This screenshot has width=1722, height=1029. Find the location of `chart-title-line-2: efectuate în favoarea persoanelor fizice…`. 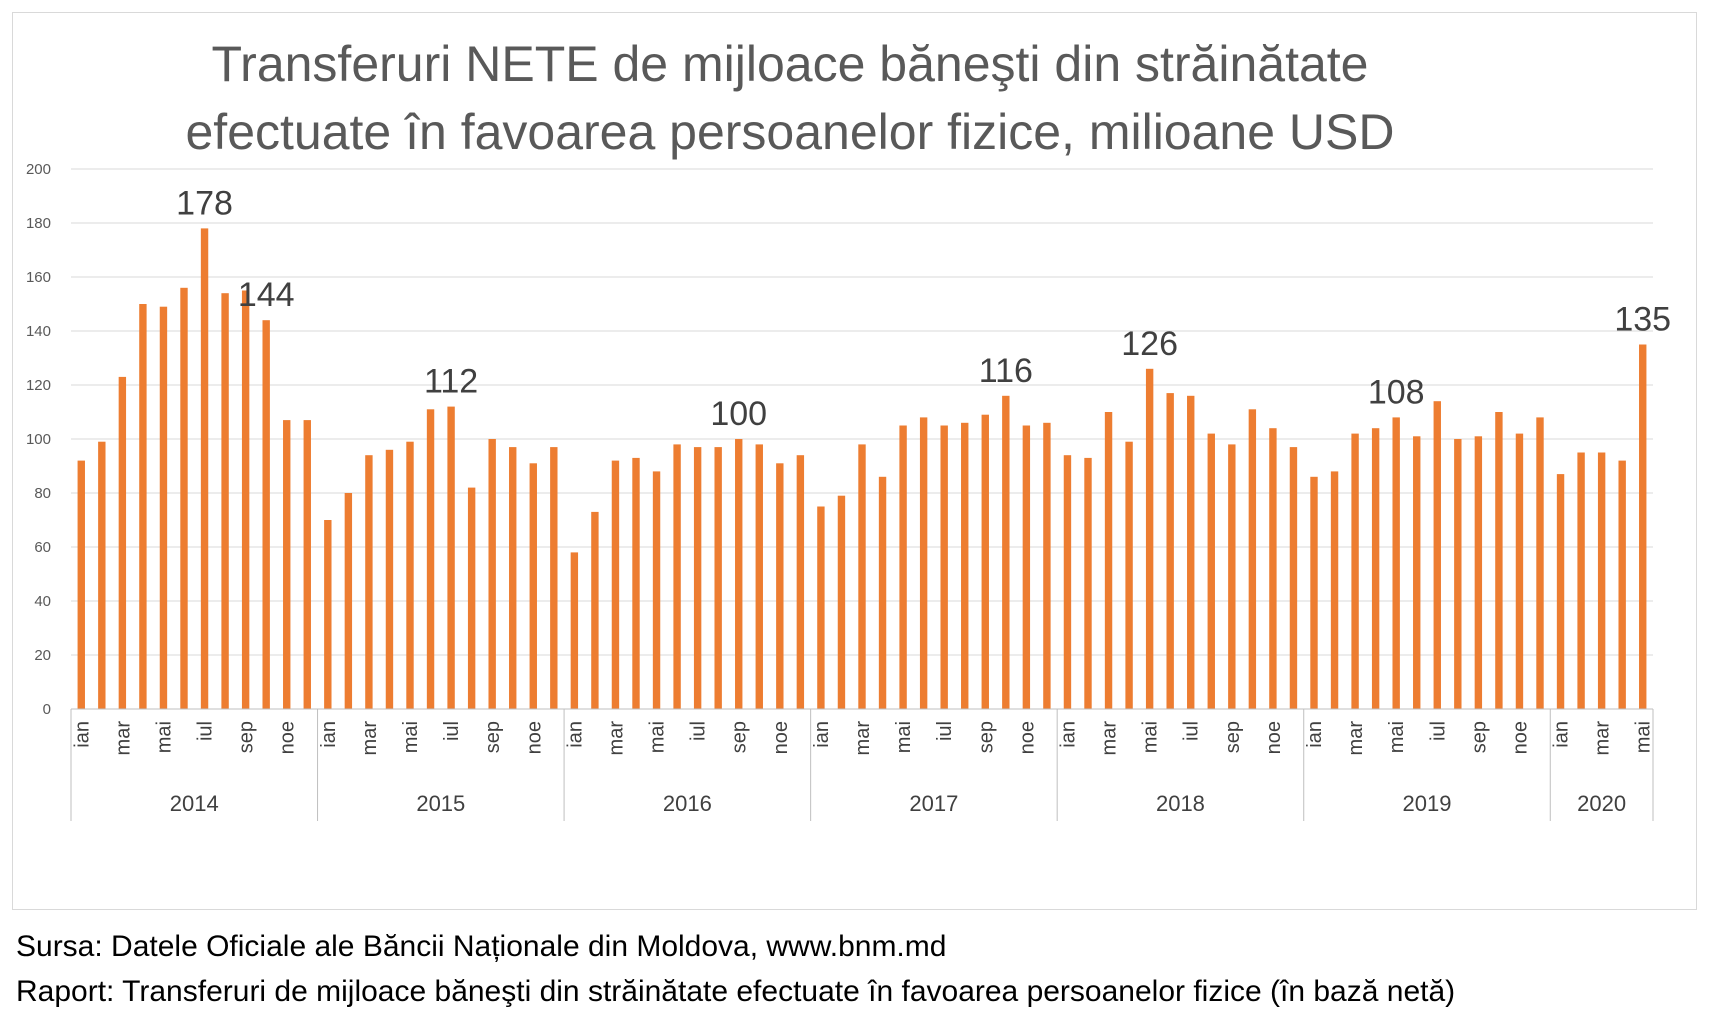

chart-title-line-2: efectuate în favoarea persoanelor fizice… is located at coordinates (790, 132).